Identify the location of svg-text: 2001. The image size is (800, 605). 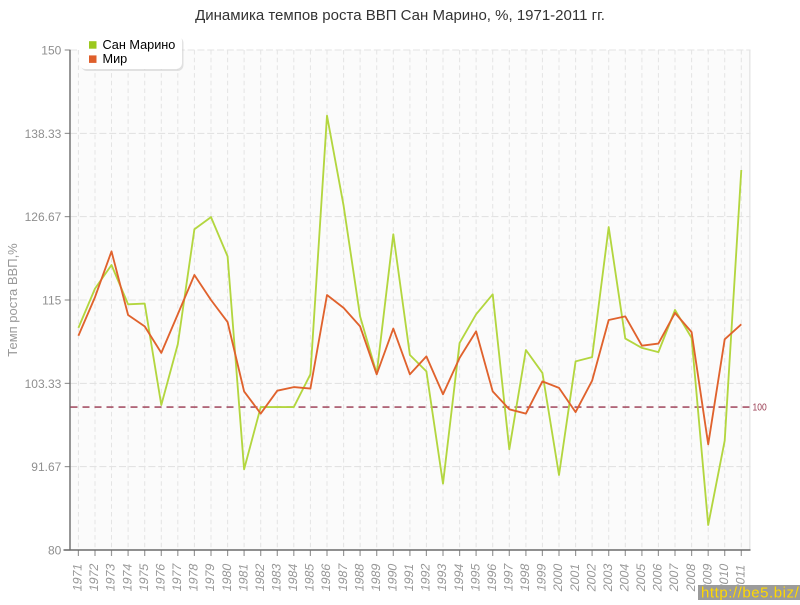
(575, 577).